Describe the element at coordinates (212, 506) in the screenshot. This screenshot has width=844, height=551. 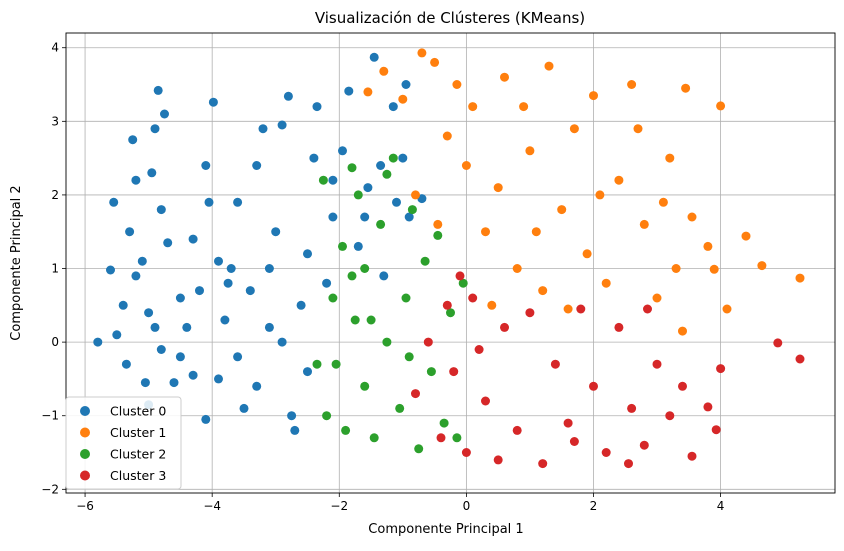
I see `x-tick-label: −4` at that location.